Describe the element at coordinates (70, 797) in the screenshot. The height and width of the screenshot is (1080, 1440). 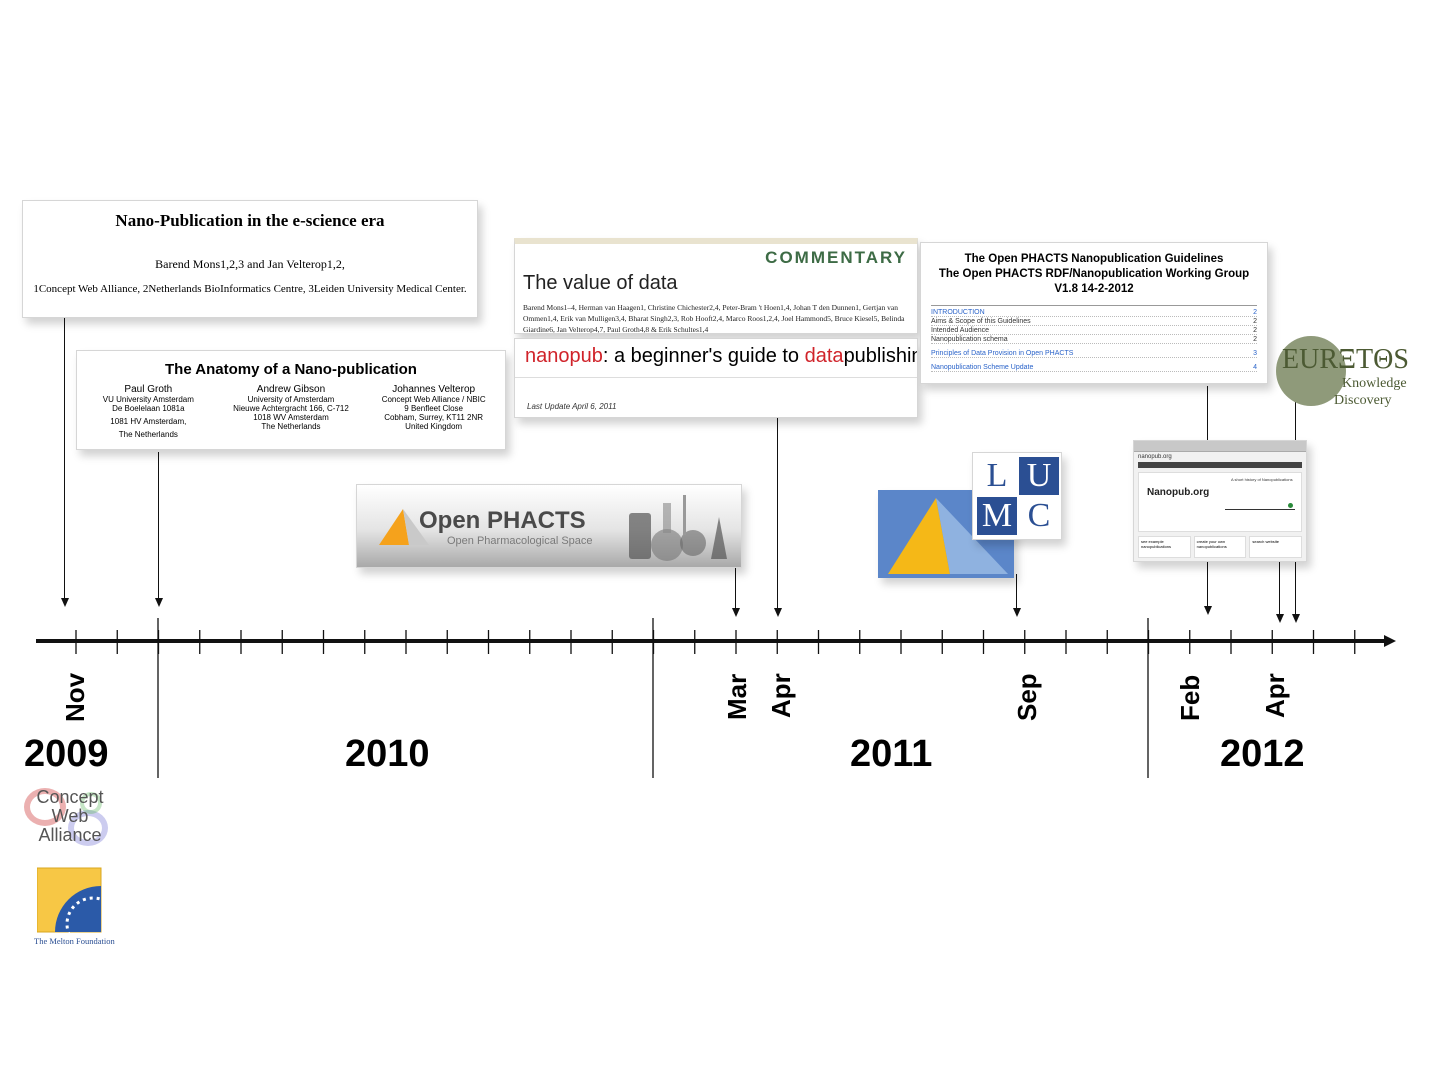
I see `cwa-line: Concept` at that location.